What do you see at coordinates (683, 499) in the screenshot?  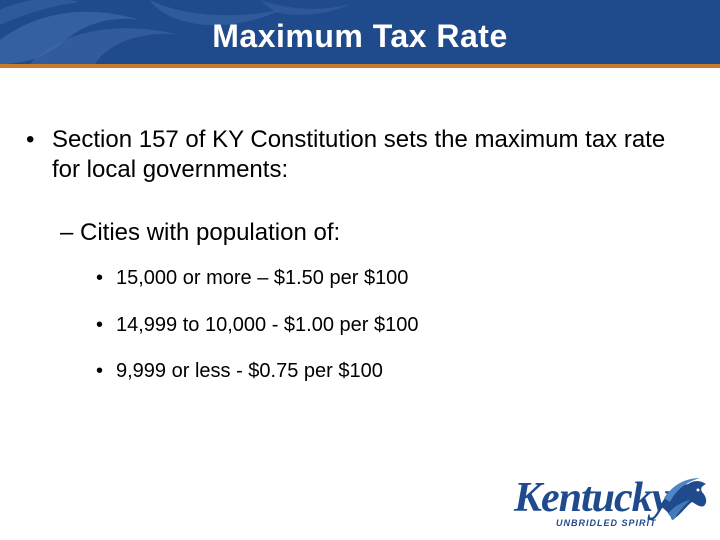 I see `horse-head-icon` at bounding box center [683, 499].